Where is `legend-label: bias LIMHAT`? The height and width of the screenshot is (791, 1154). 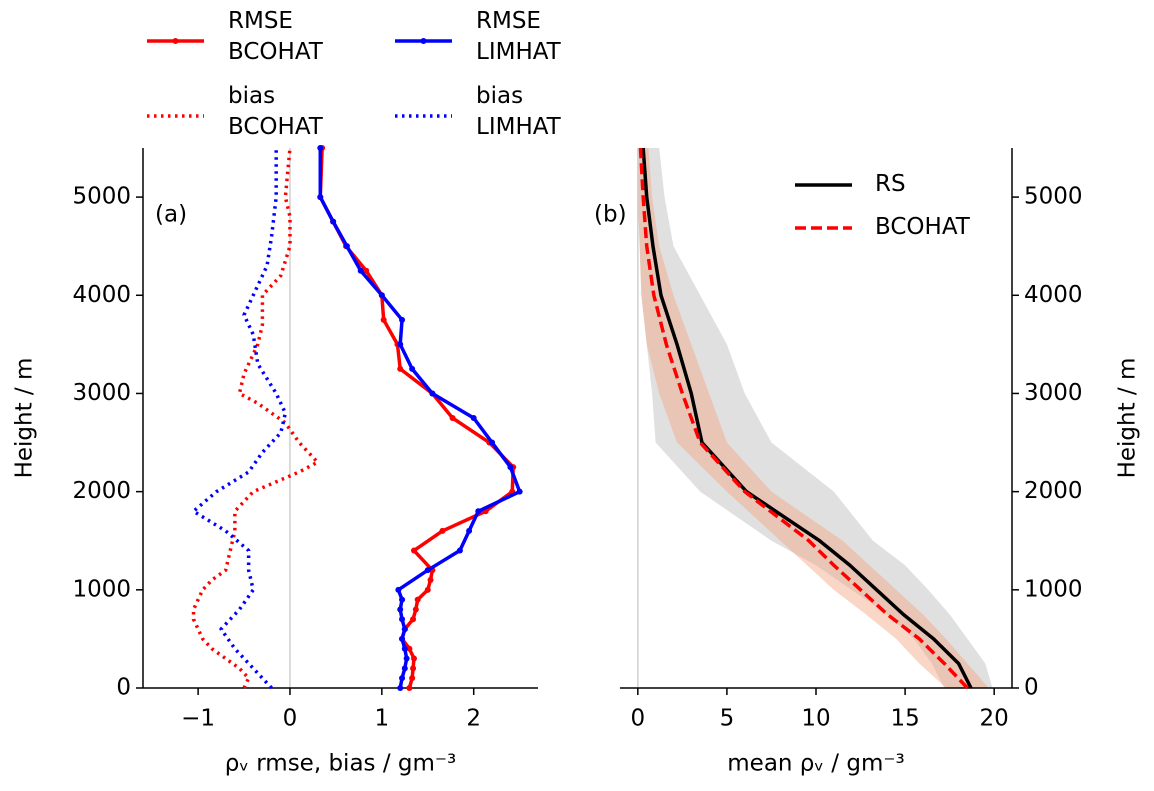 legend-label: bias LIMHAT is located at coordinates (518, 111).